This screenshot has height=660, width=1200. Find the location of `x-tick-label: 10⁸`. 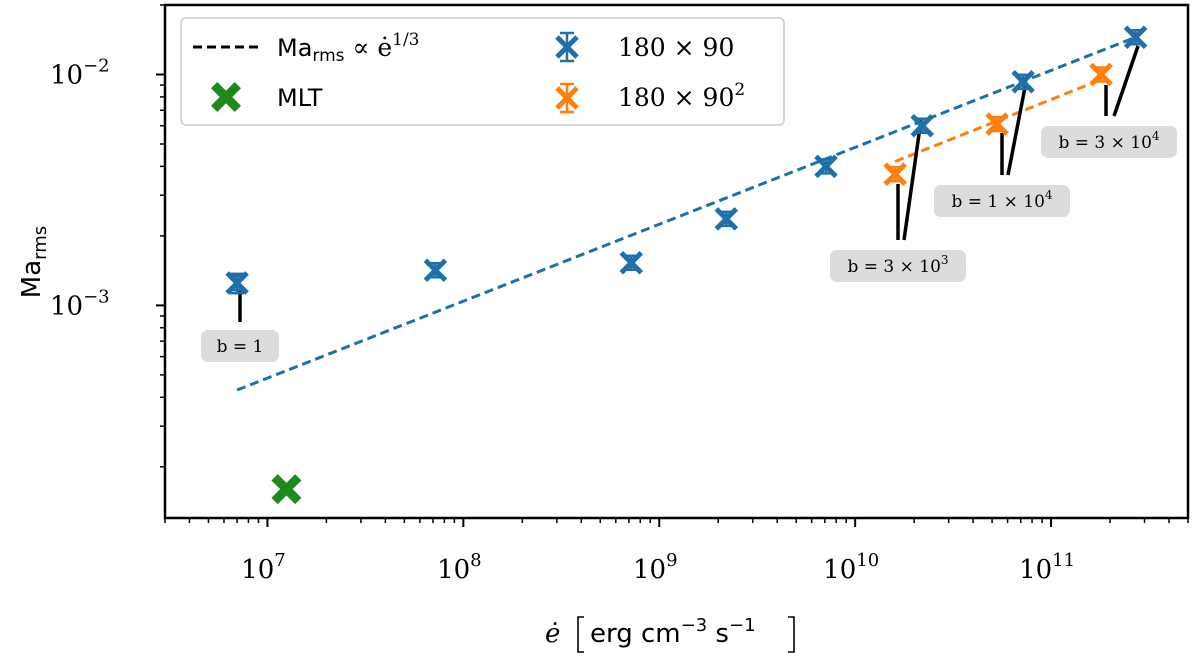

x-tick-label: 10⁸ is located at coordinates (459, 567).